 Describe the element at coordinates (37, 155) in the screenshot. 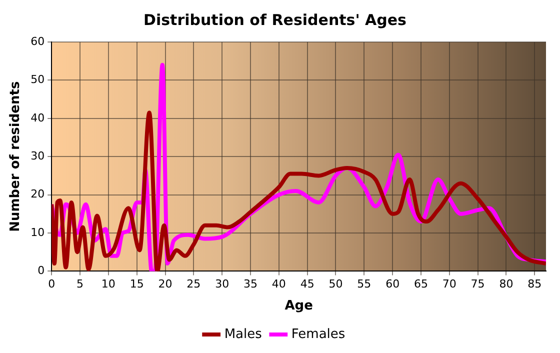

I see `y-tick-label: 30` at that location.